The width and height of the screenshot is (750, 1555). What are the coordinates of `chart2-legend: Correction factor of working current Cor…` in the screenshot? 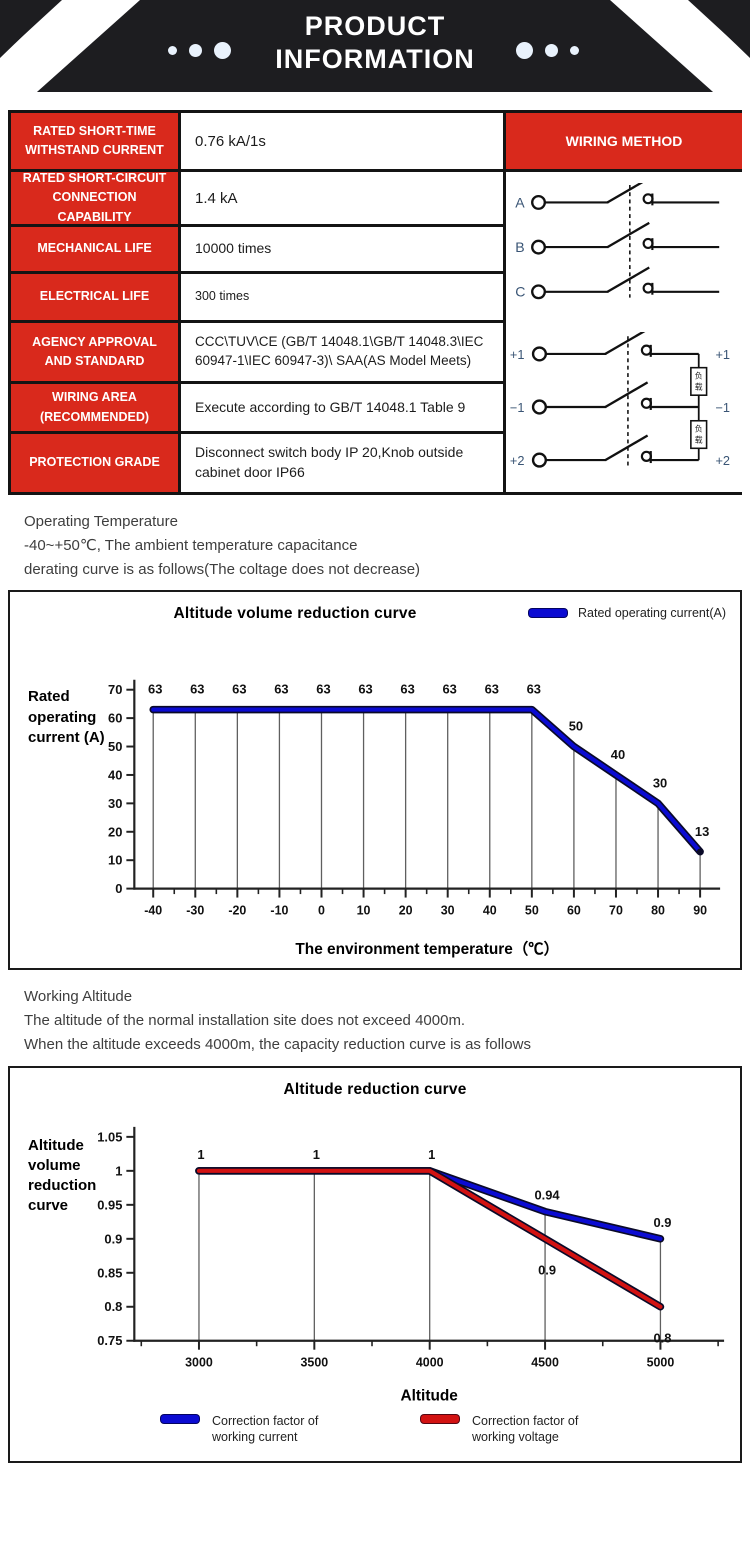 It's located at (375, 1434).